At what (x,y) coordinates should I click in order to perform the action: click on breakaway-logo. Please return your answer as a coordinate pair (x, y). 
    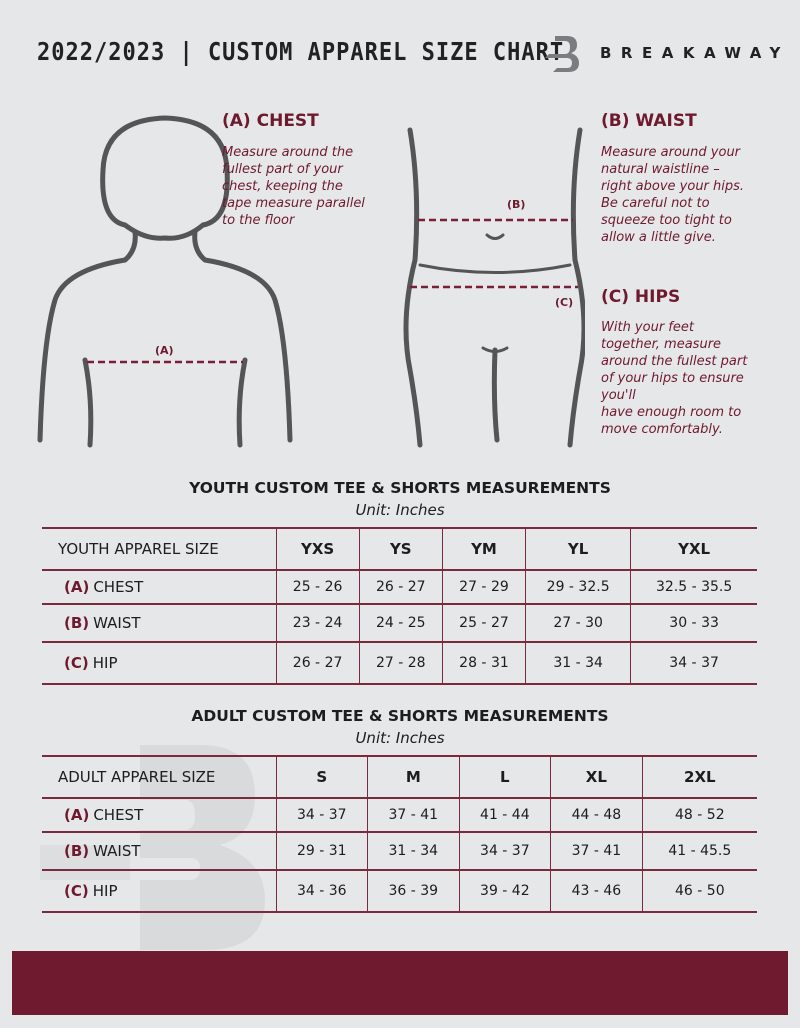
    Looking at the image, I should click on (562, 54).